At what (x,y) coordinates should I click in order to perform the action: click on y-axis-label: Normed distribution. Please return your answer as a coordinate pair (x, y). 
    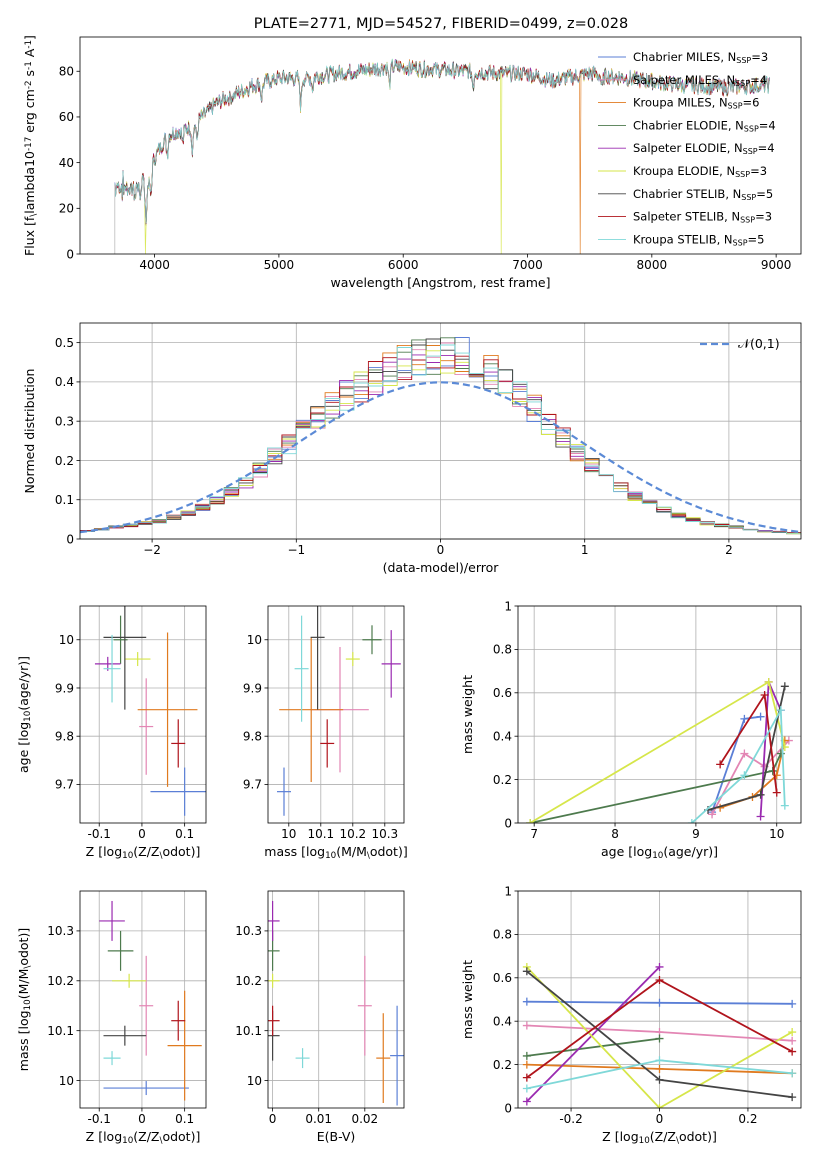
    Looking at the image, I should click on (29, 431).